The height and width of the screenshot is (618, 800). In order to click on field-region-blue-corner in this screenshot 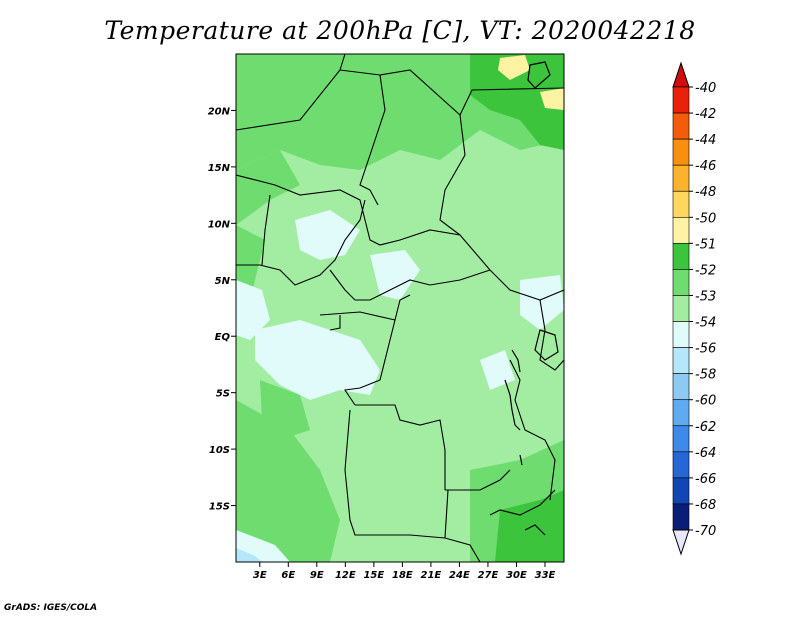, I will do `click(249, 555)`.